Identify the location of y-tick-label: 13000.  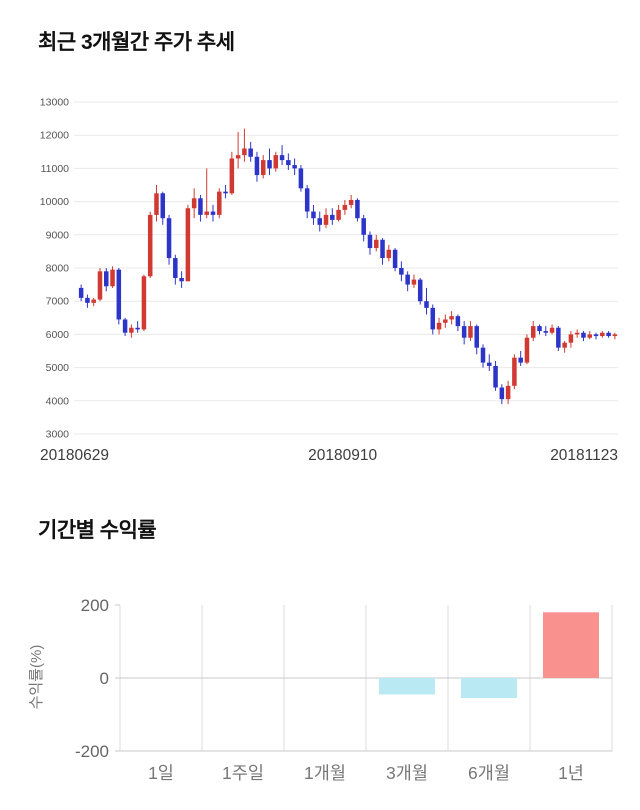
(54, 103).